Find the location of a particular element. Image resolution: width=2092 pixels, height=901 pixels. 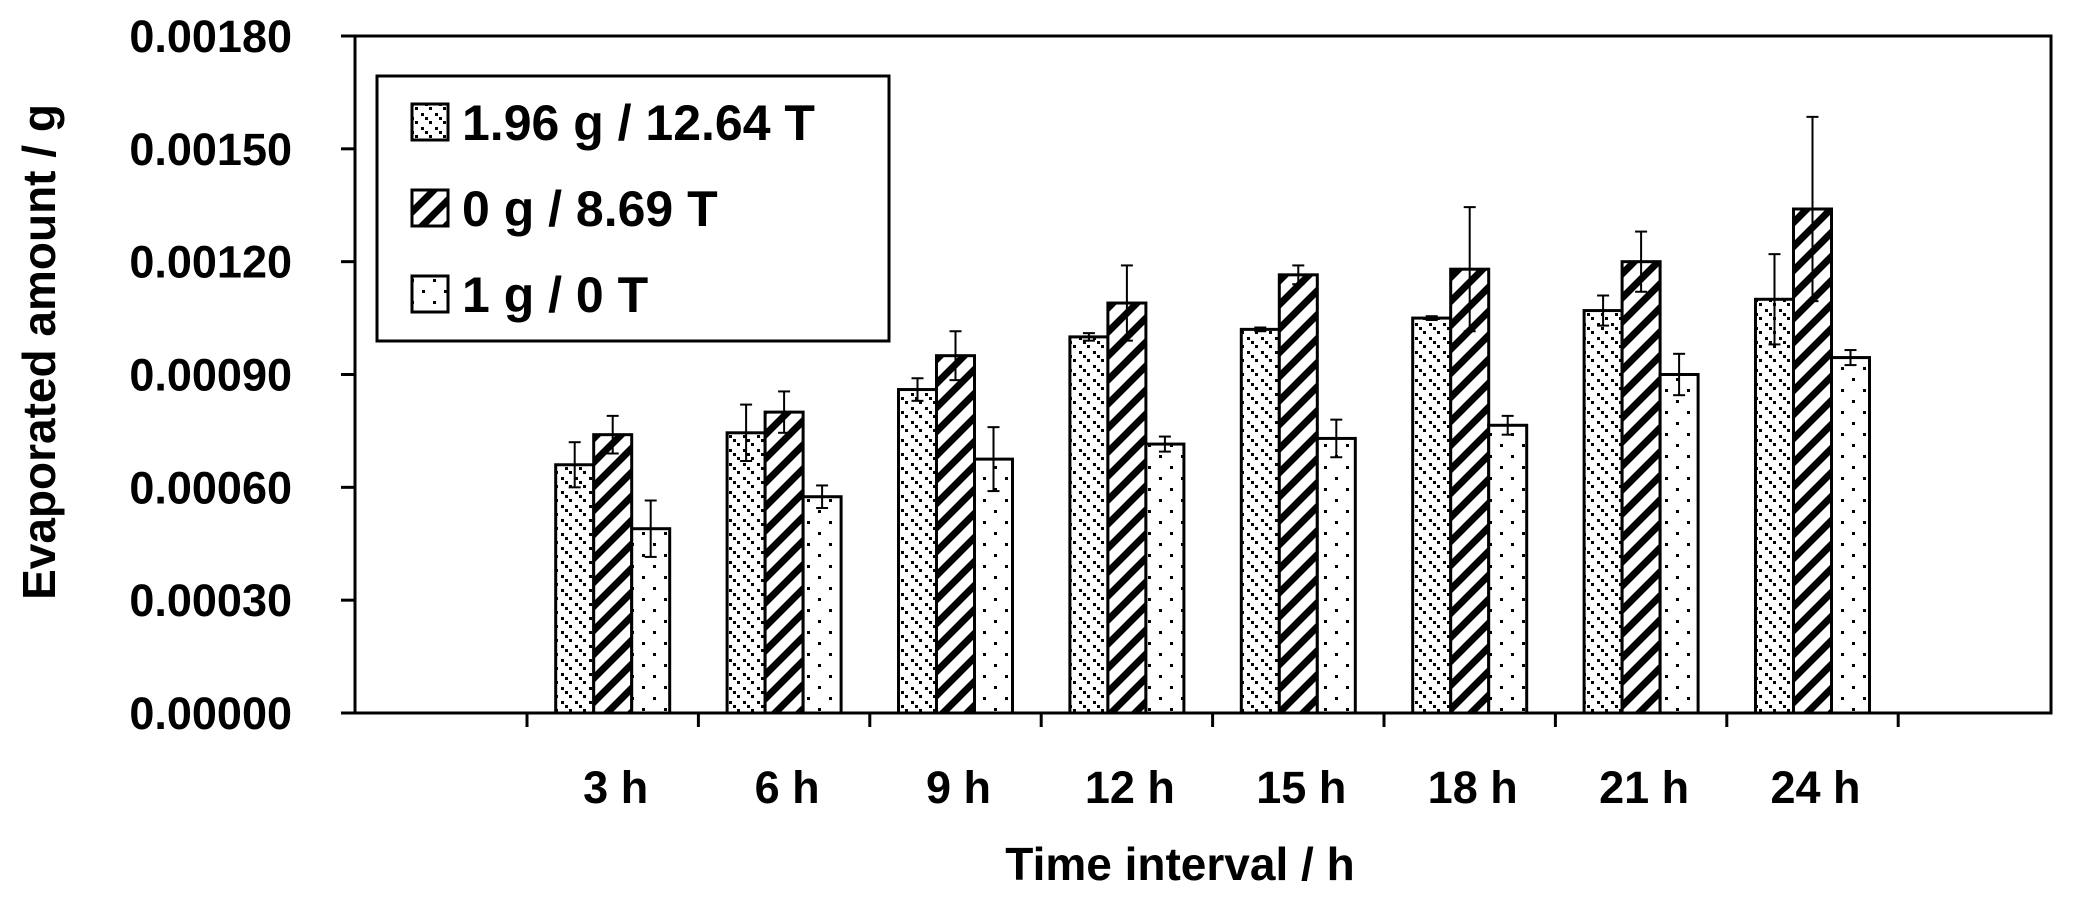

x-tick-label: 3 h is located at coordinates (615, 787).